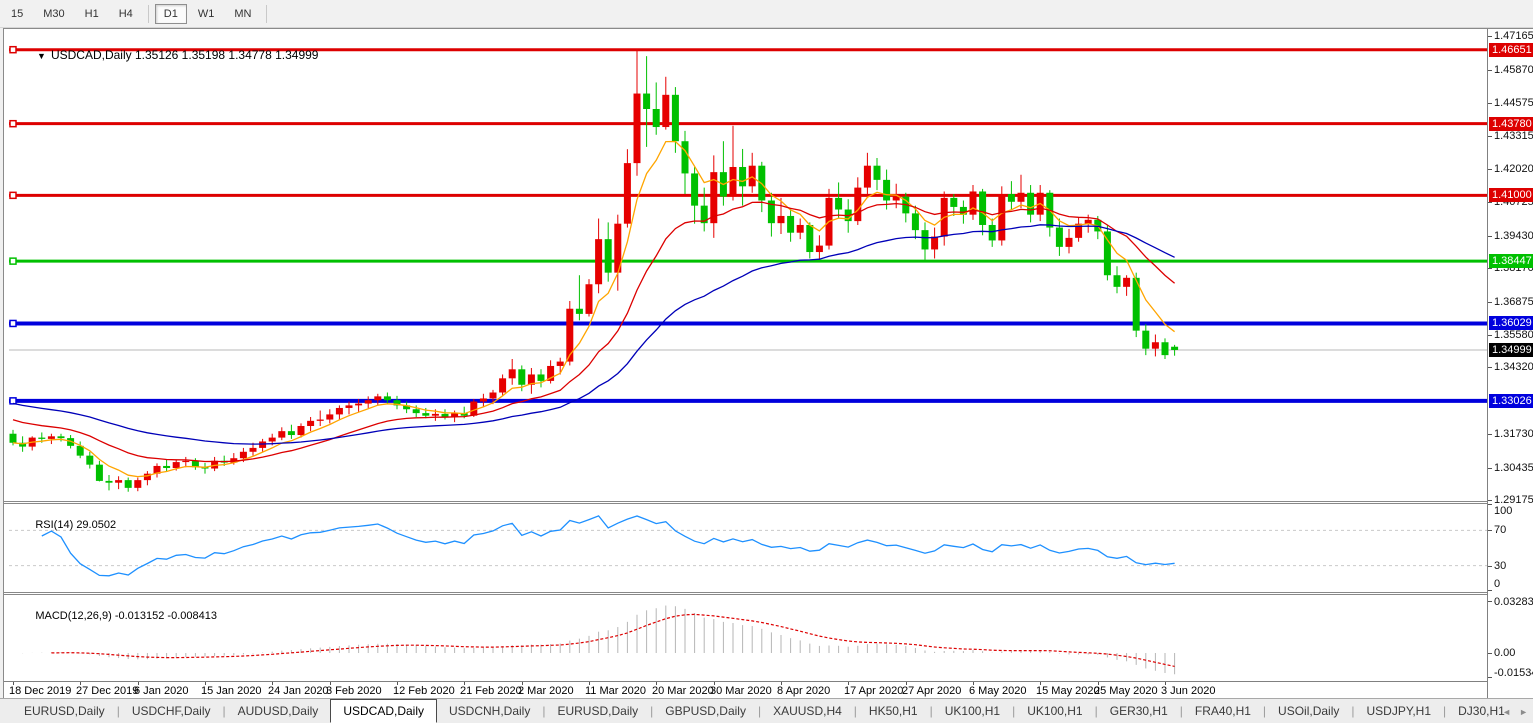 The width and height of the screenshot is (1533, 723). I want to click on price-tick-label: 1.47165, so click(1513, 36).